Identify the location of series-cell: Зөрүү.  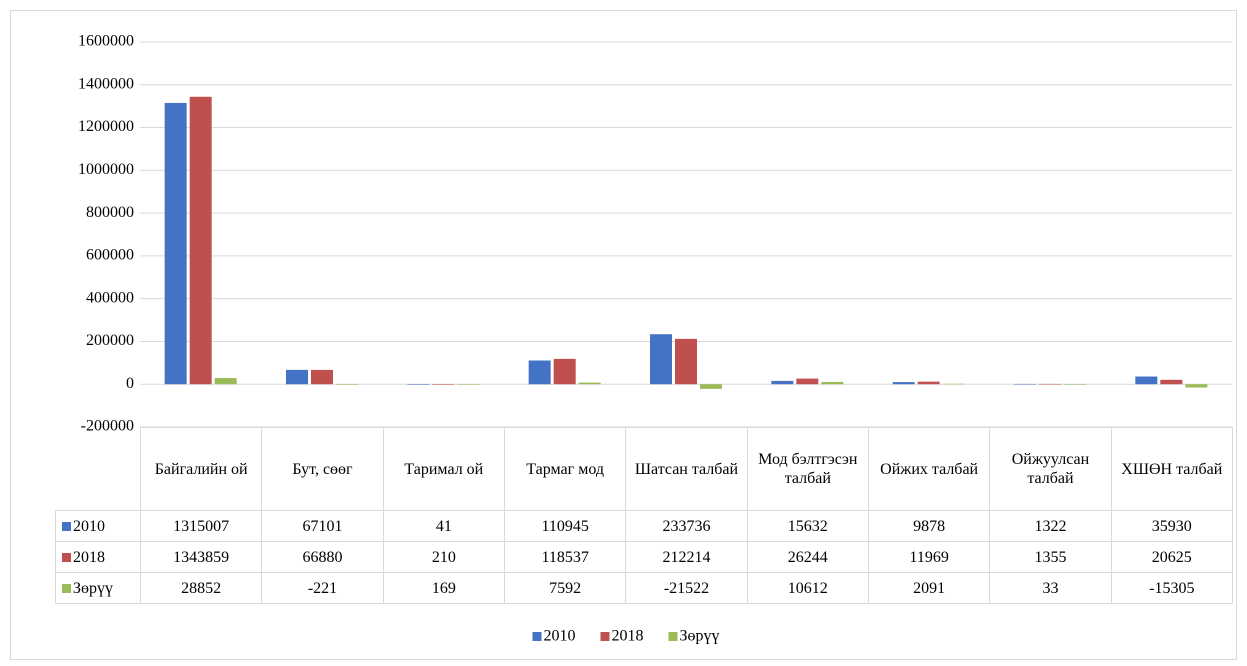
(98, 588).